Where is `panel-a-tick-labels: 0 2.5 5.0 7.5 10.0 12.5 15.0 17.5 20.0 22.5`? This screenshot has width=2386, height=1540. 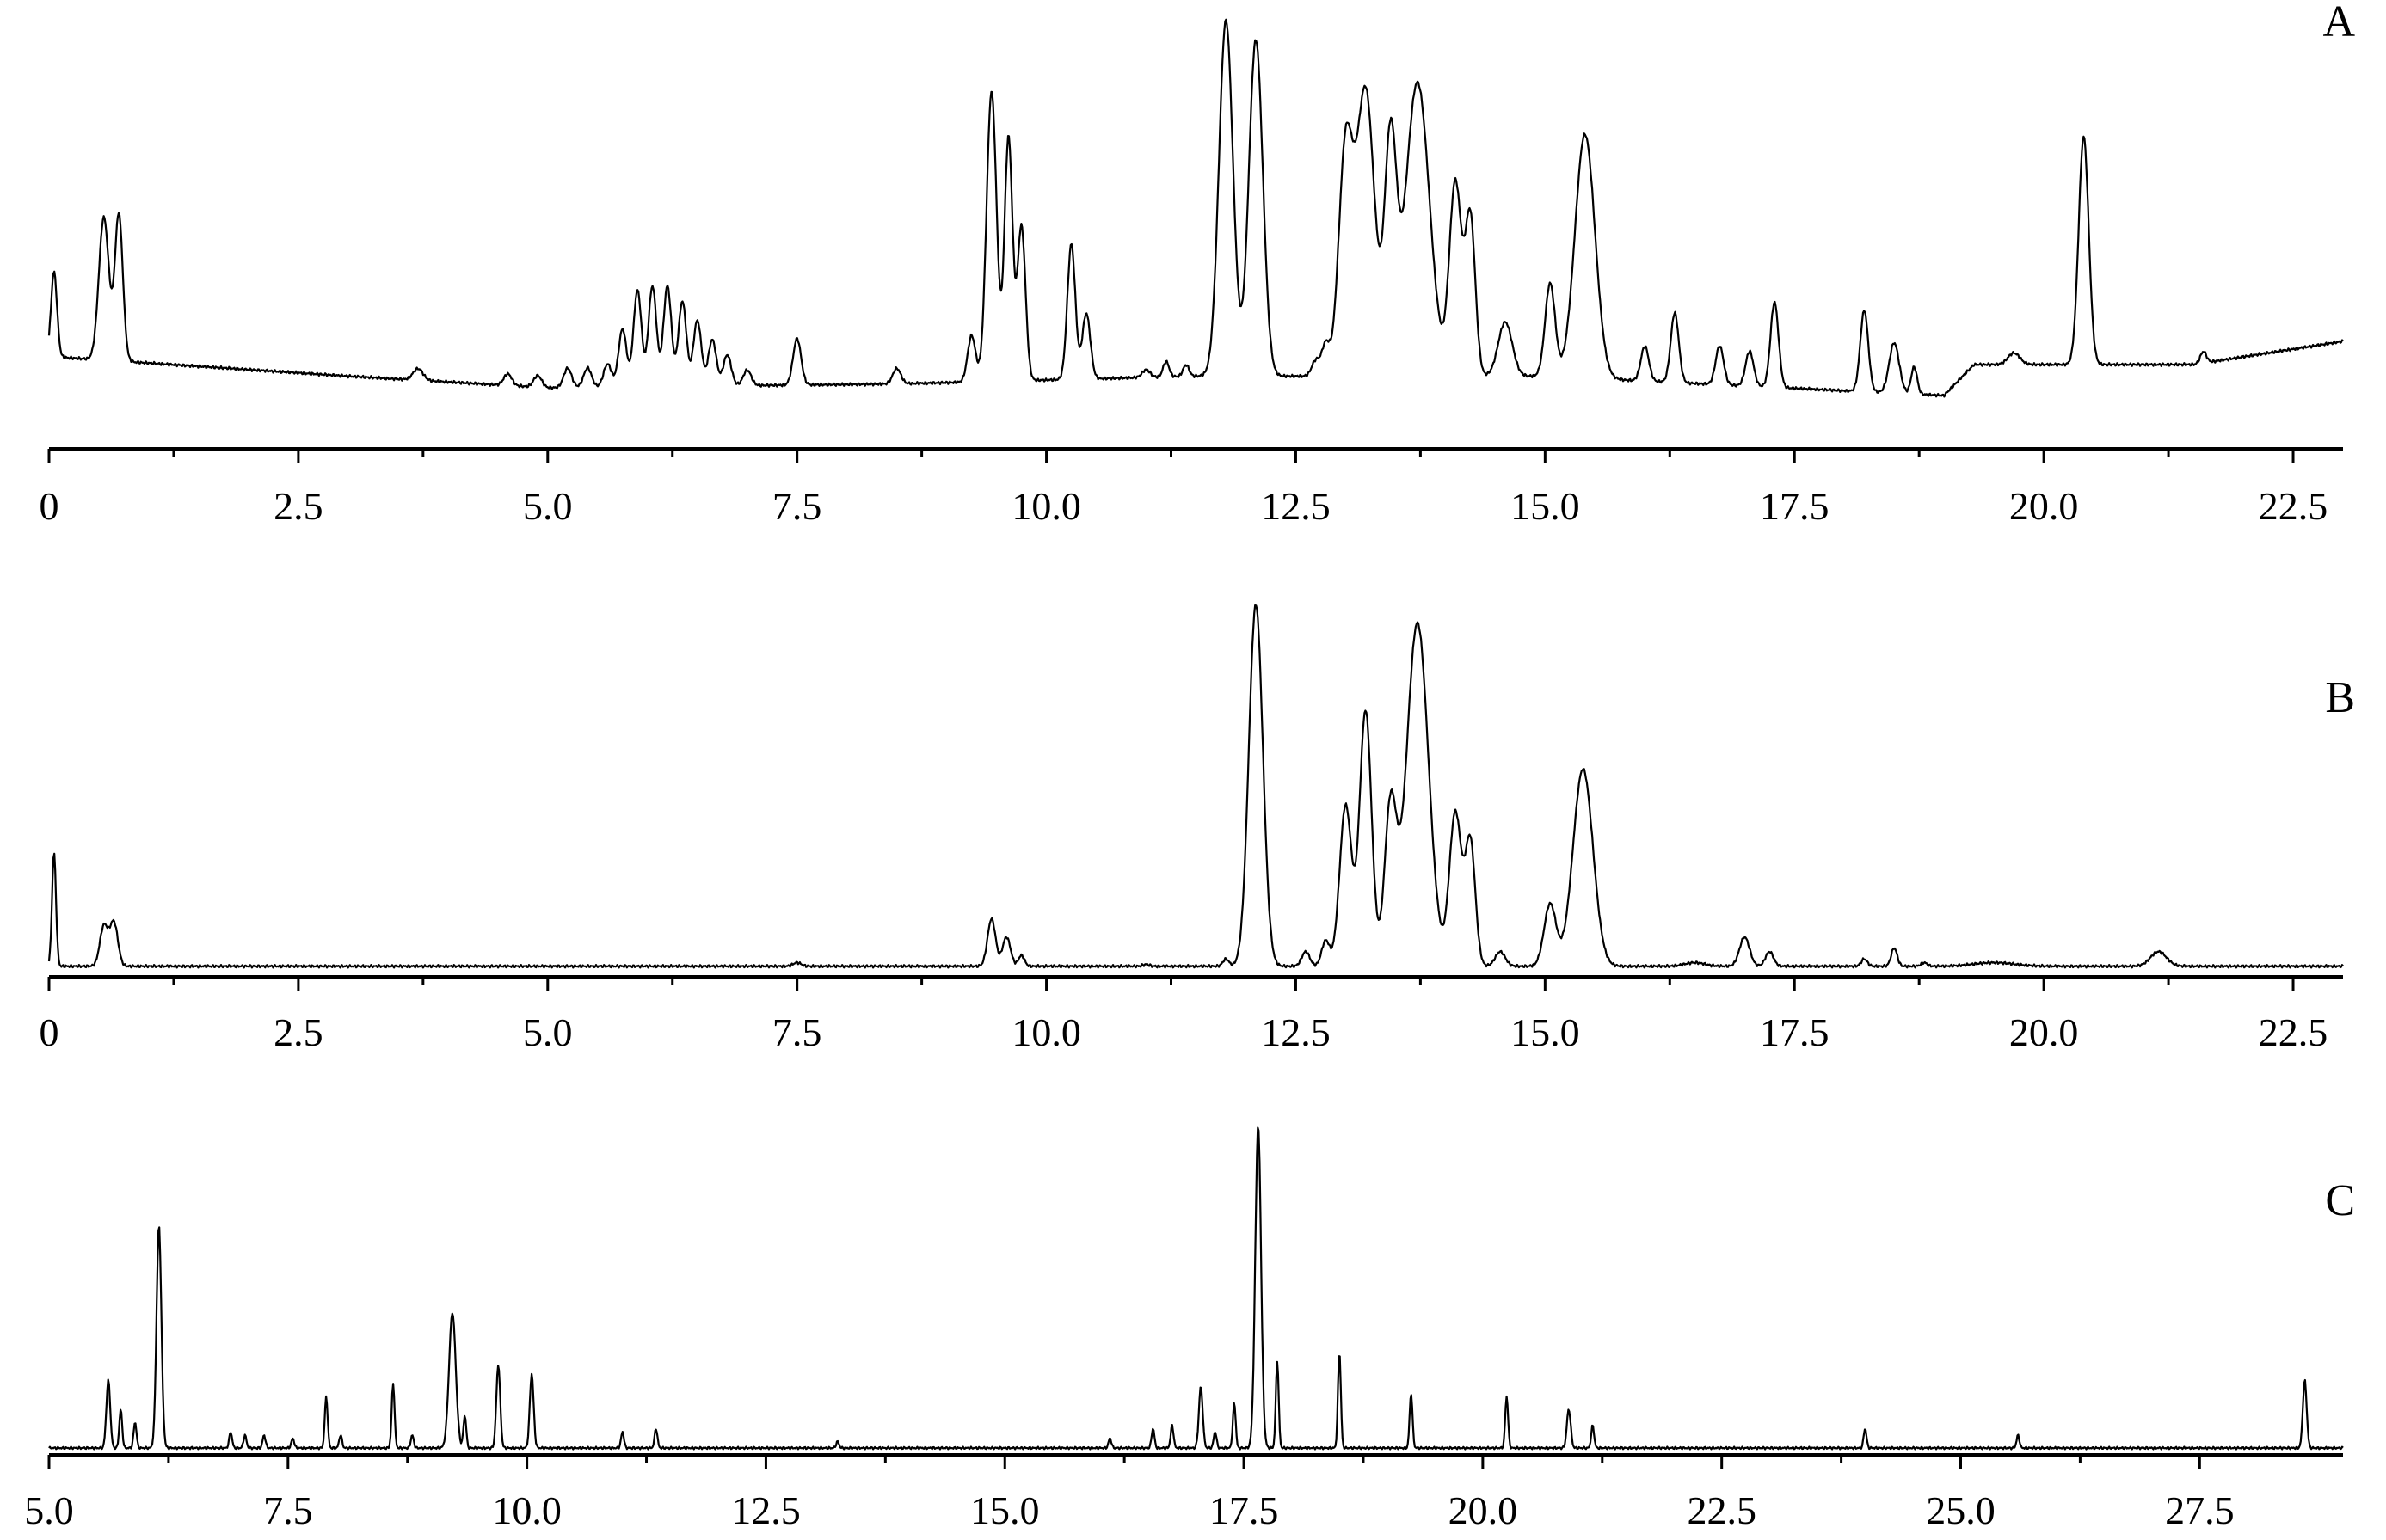
panel-a-tick-labels: 0 2.5 5.0 7.5 10.0 12.5 15.0 17.5 20.0 22.5 is located at coordinates (1184, 506).